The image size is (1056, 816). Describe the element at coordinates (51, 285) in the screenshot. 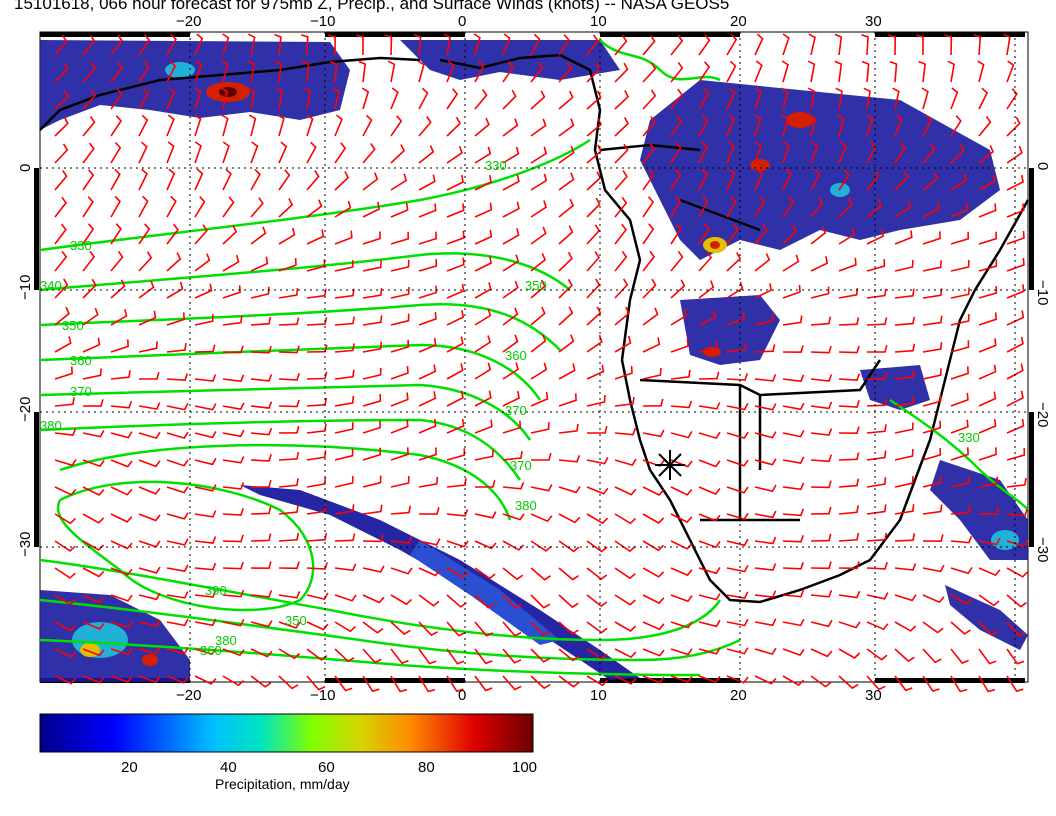

I see `contour-label: 340` at that location.